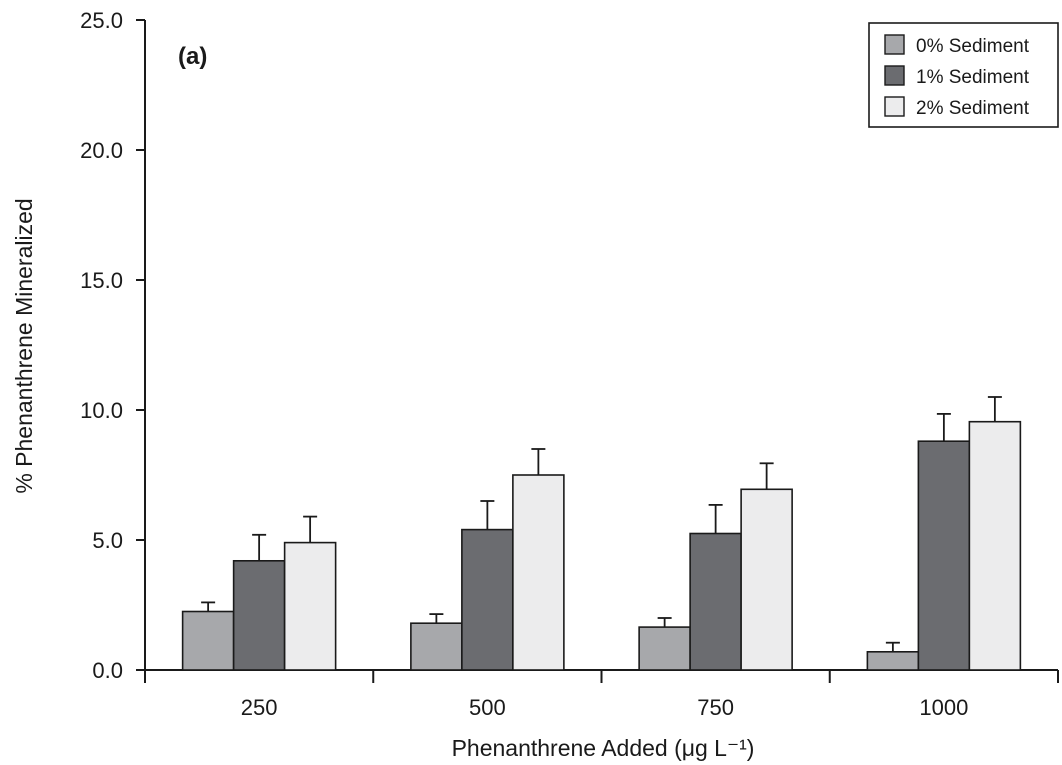 The height and width of the screenshot is (765, 1062). I want to click on legend: 0% Sediment 1% Sediment 2% Sediment, so click(963, 75).